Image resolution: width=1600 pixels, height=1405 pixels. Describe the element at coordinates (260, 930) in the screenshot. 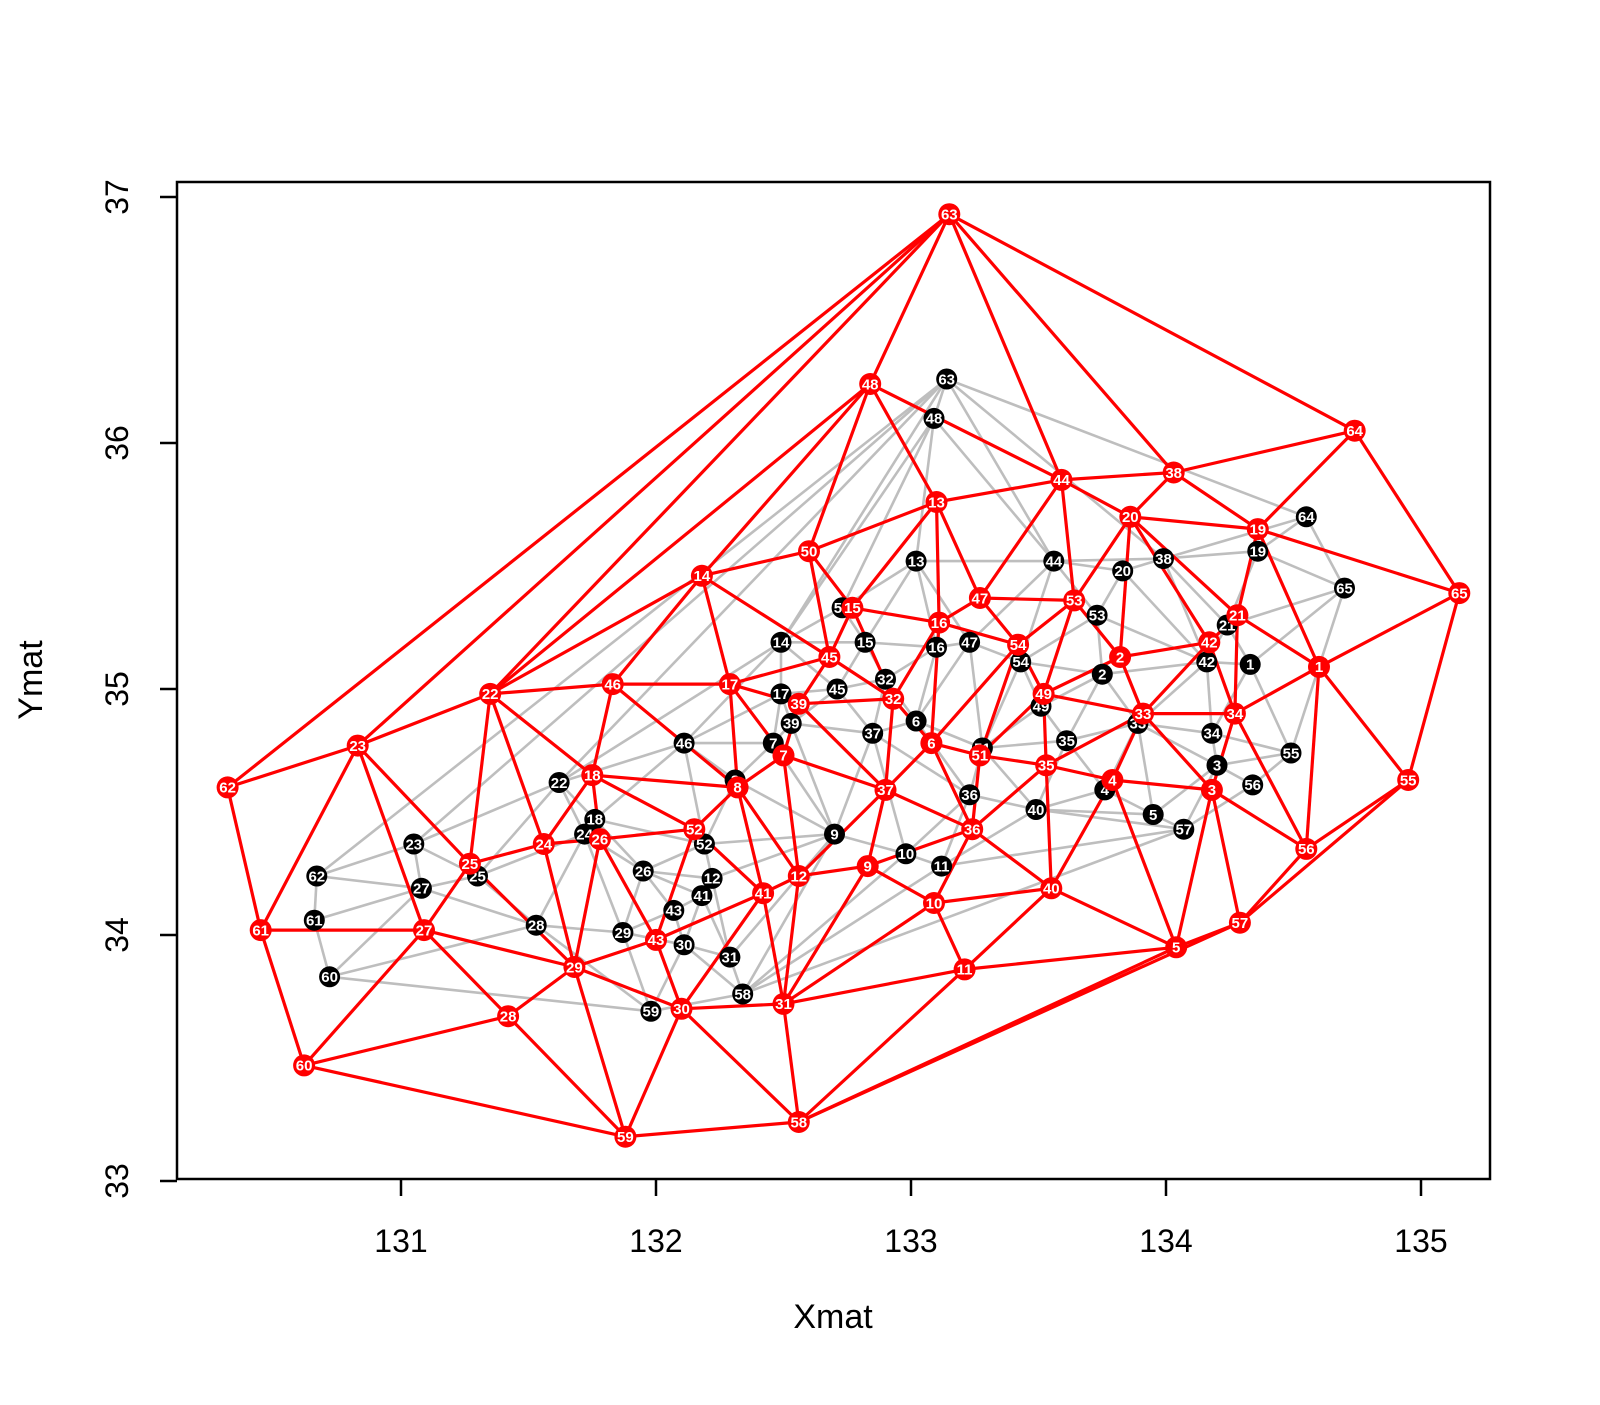

I see `red-node-61: 61` at that location.